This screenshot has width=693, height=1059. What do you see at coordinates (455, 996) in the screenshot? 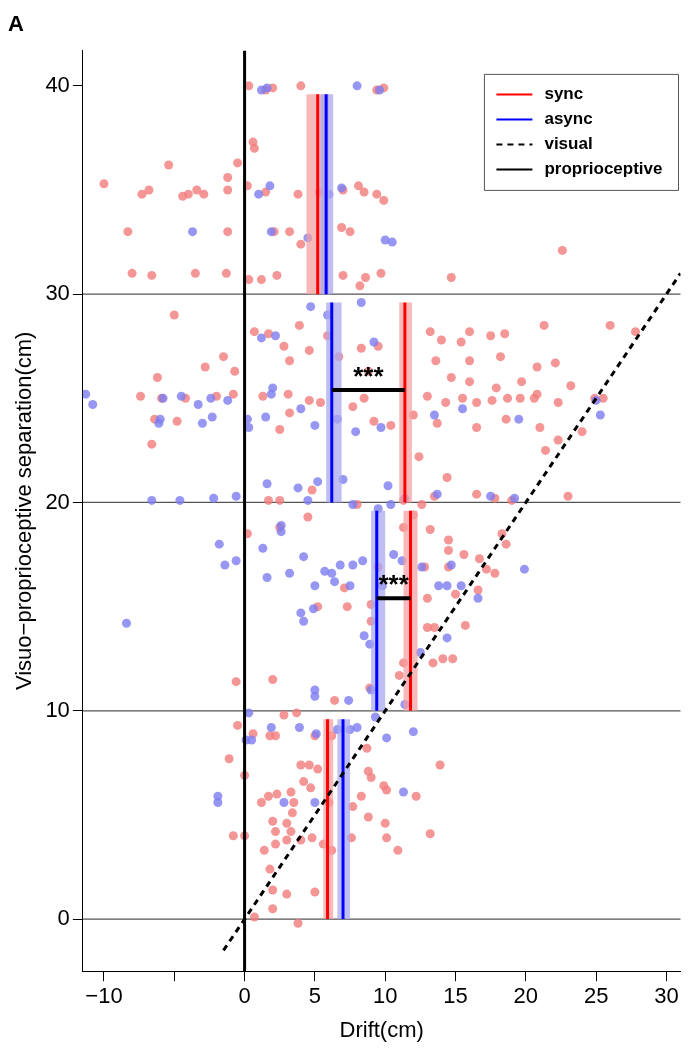
I see `x-tick-label: 15` at bounding box center [455, 996].